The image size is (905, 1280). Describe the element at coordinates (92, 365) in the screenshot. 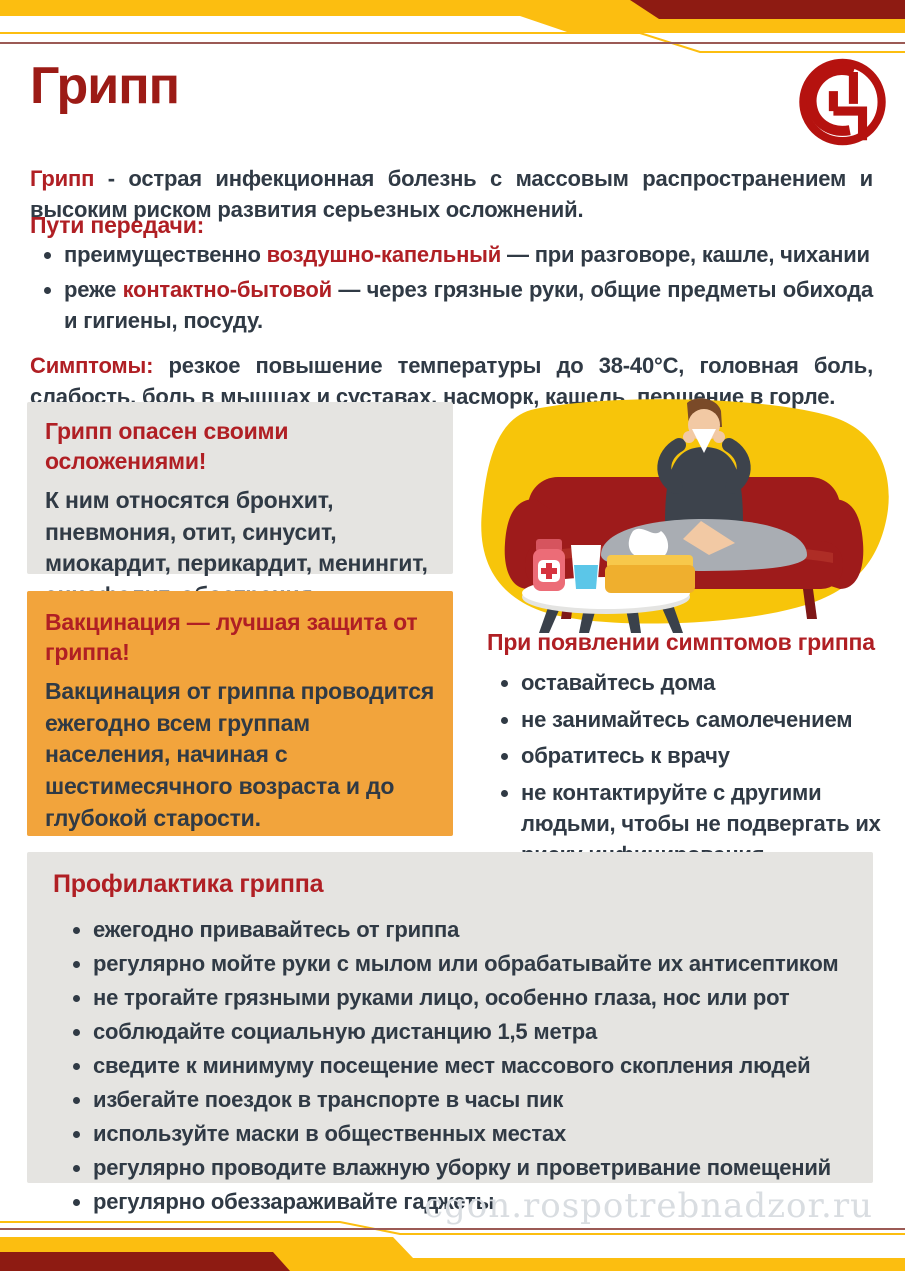

I see `symptoms-lead: Симптомы:` at that location.